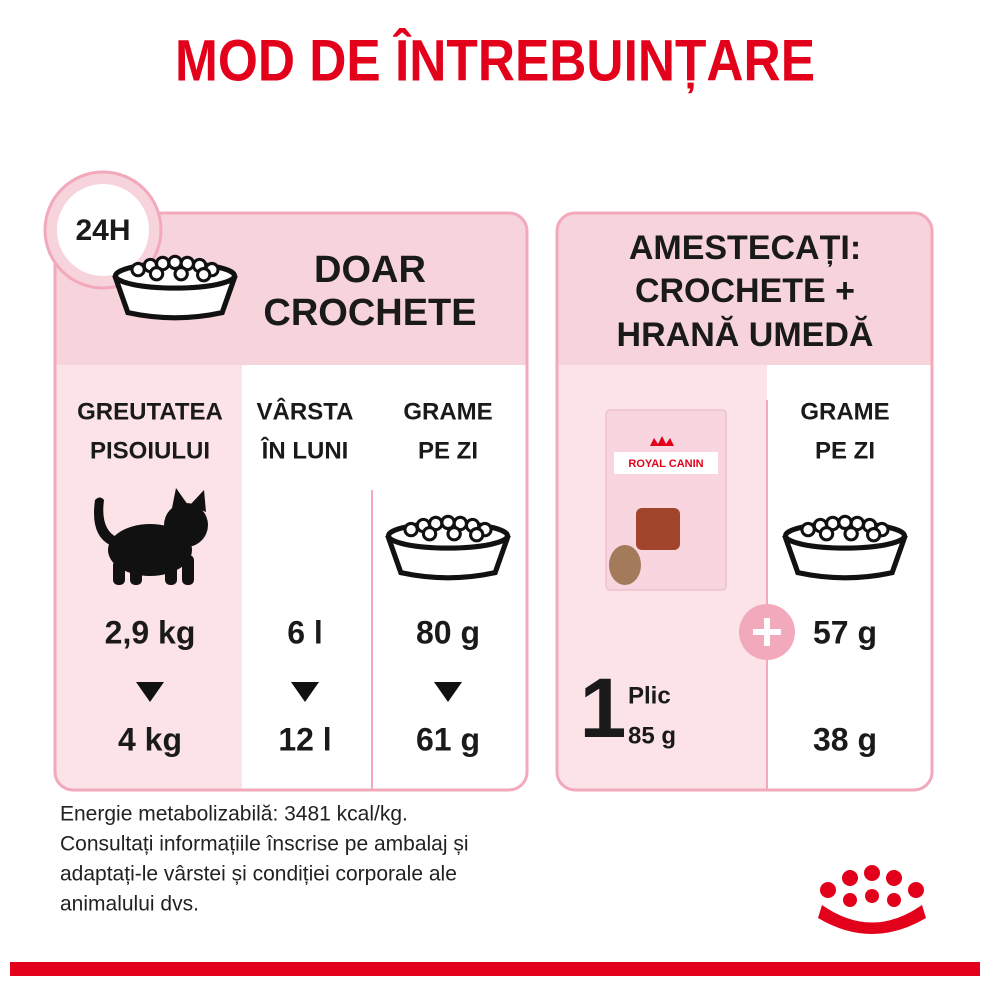 This screenshot has height=1000, width=1000. I want to click on column-header: VÂRSTA, so click(305, 411).